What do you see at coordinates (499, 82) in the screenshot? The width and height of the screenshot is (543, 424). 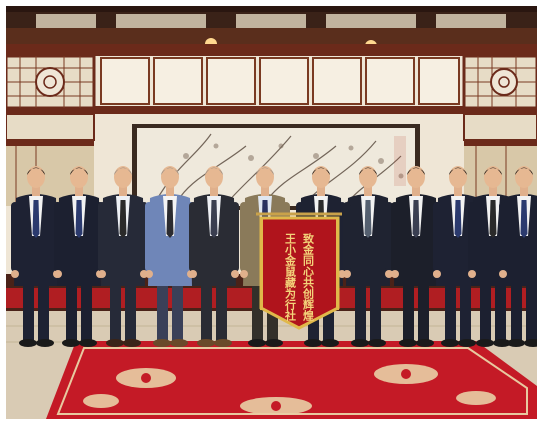 I see `lattice-window-right` at bounding box center [499, 82].